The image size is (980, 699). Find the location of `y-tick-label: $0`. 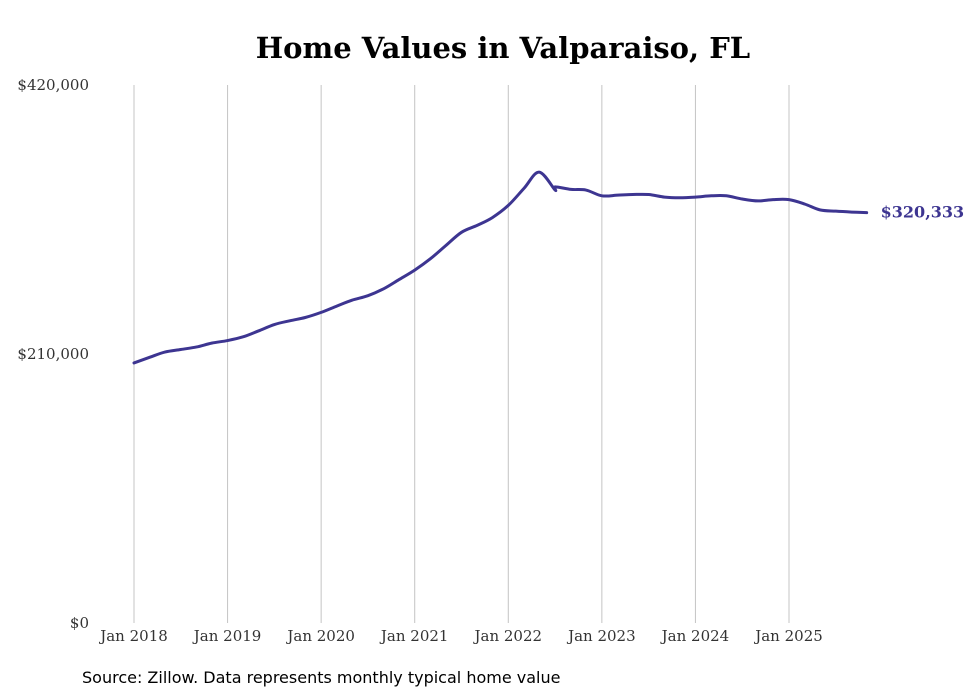

y-tick-label: $0 is located at coordinates (79, 623).